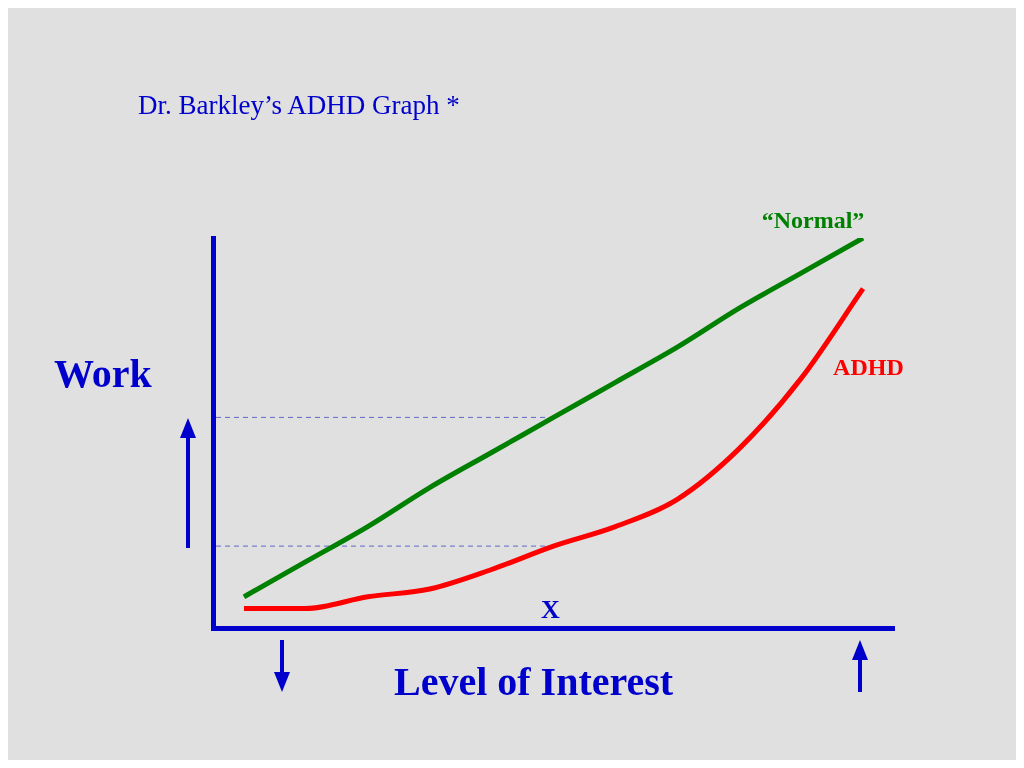  What do you see at coordinates (551, 609) in the screenshot?
I see `annotation: X` at bounding box center [551, 609].